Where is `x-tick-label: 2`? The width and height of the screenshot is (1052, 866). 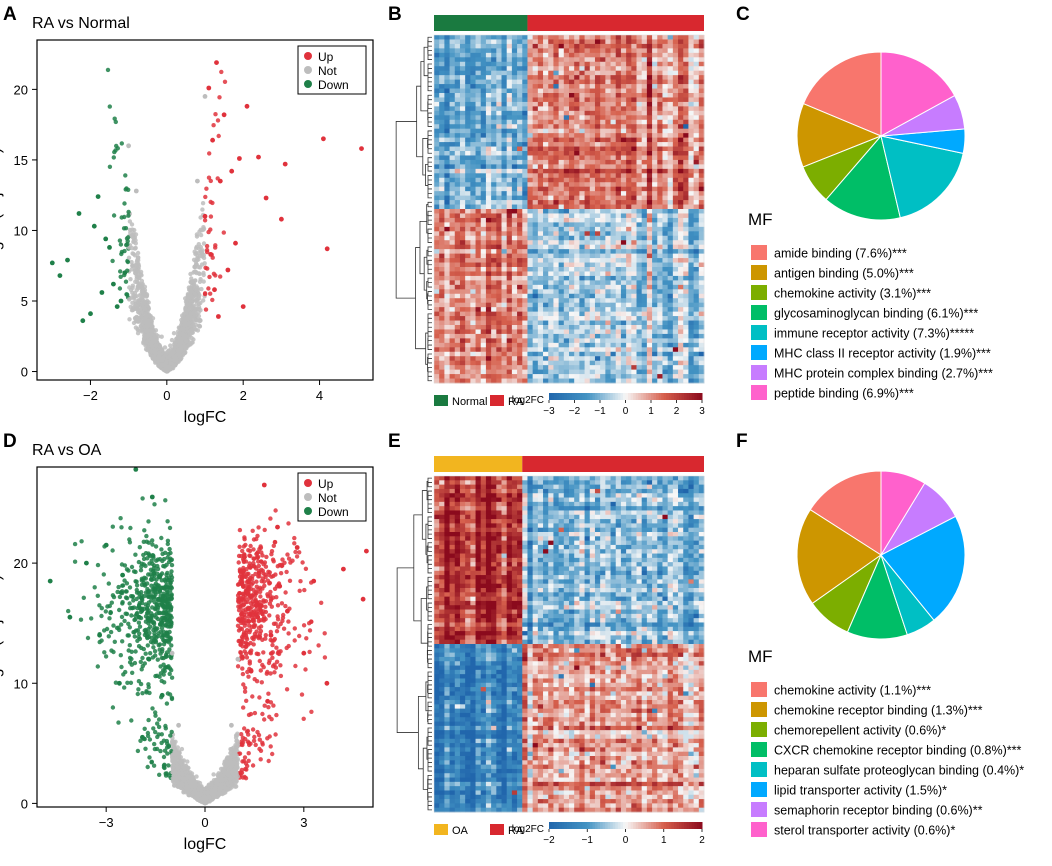
x-tick-label: 2 is located at coordinates (243, 395).